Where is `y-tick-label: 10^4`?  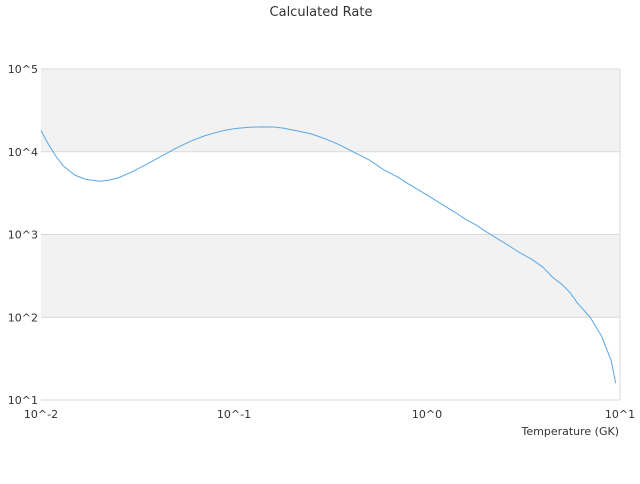 y-tick-label: 10^4 is located at coordinates (23, 152).